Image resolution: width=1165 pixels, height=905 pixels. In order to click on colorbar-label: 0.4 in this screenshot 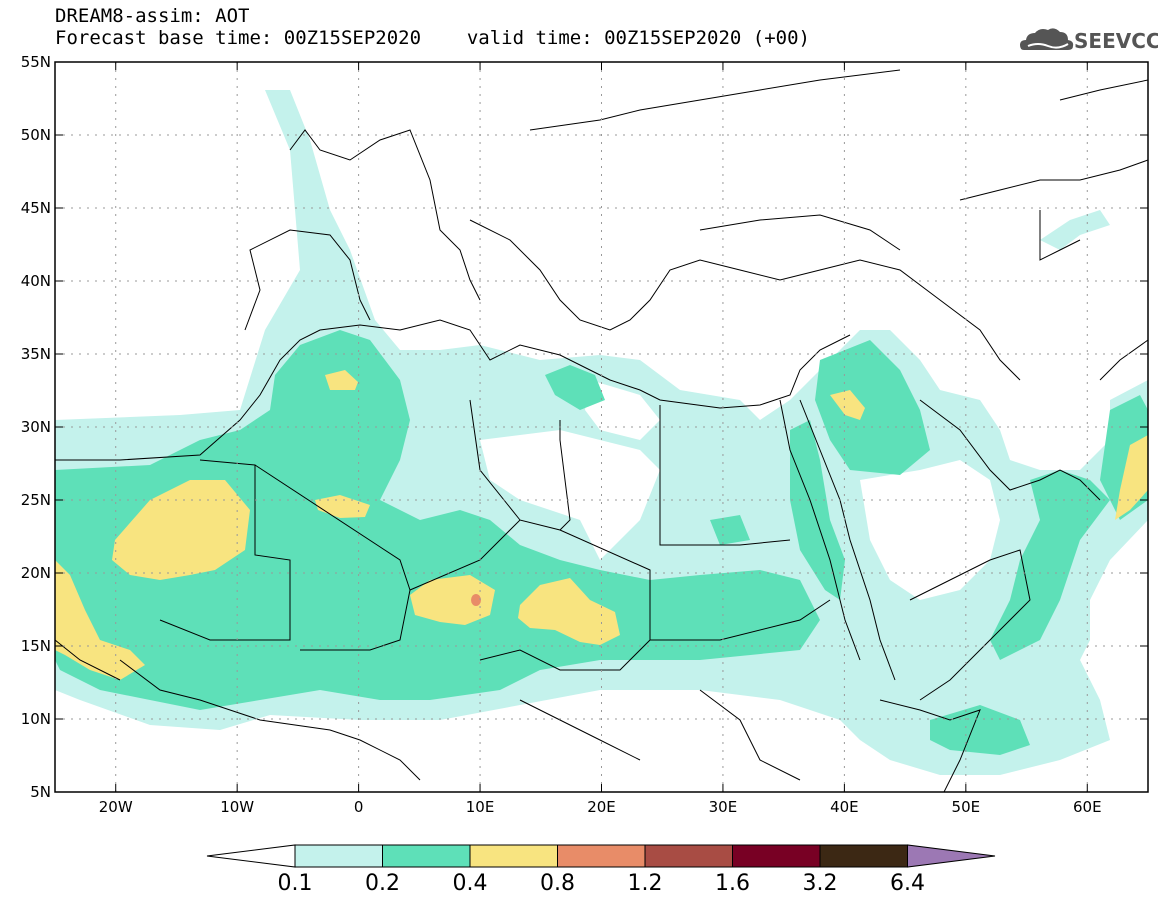, I will do `click(470, 883)`.